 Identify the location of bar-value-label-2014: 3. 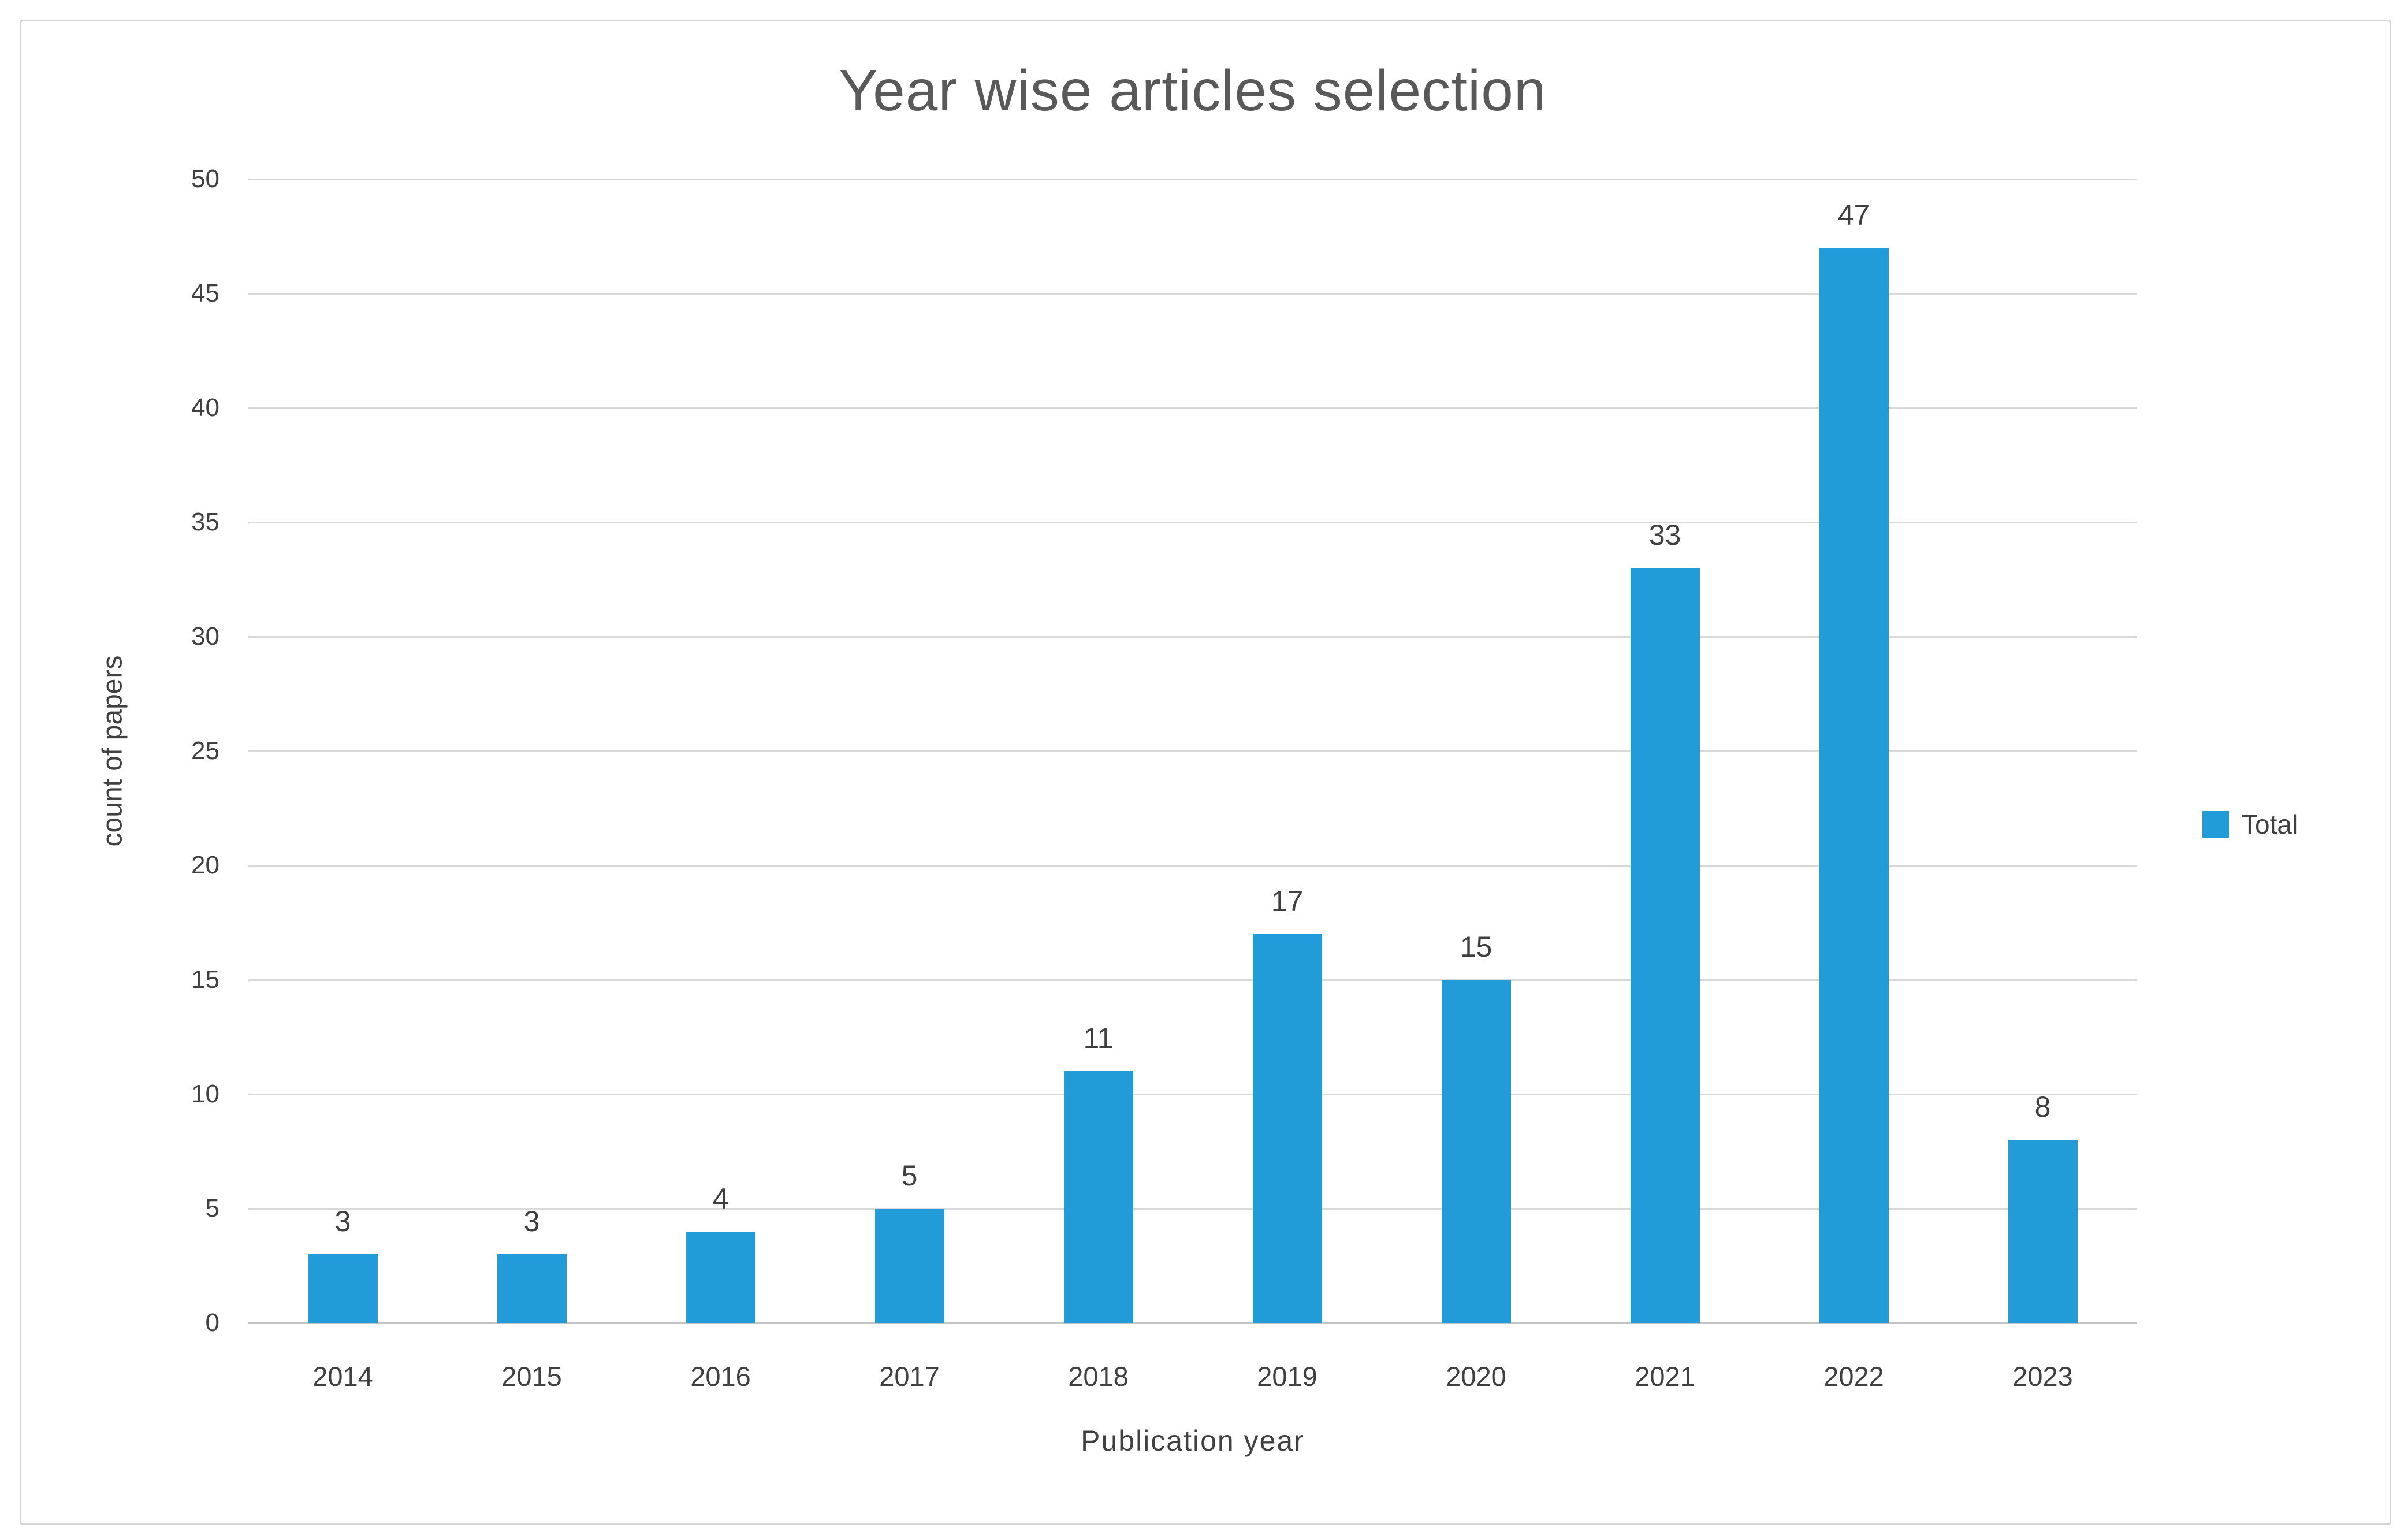
(342, 1221).